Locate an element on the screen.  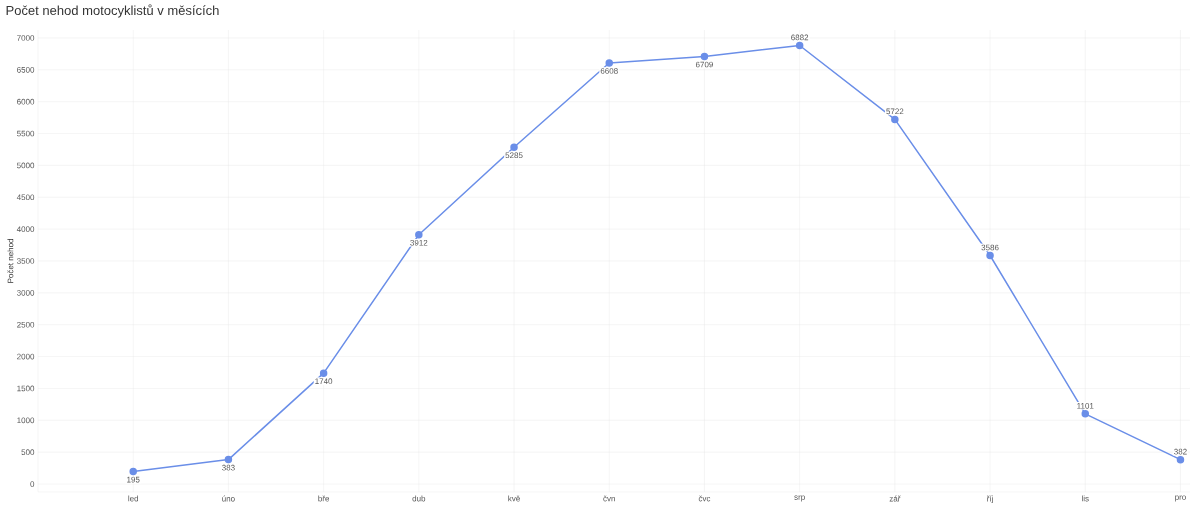
y-tick-label: 500 is located at coordinates (28, 452).